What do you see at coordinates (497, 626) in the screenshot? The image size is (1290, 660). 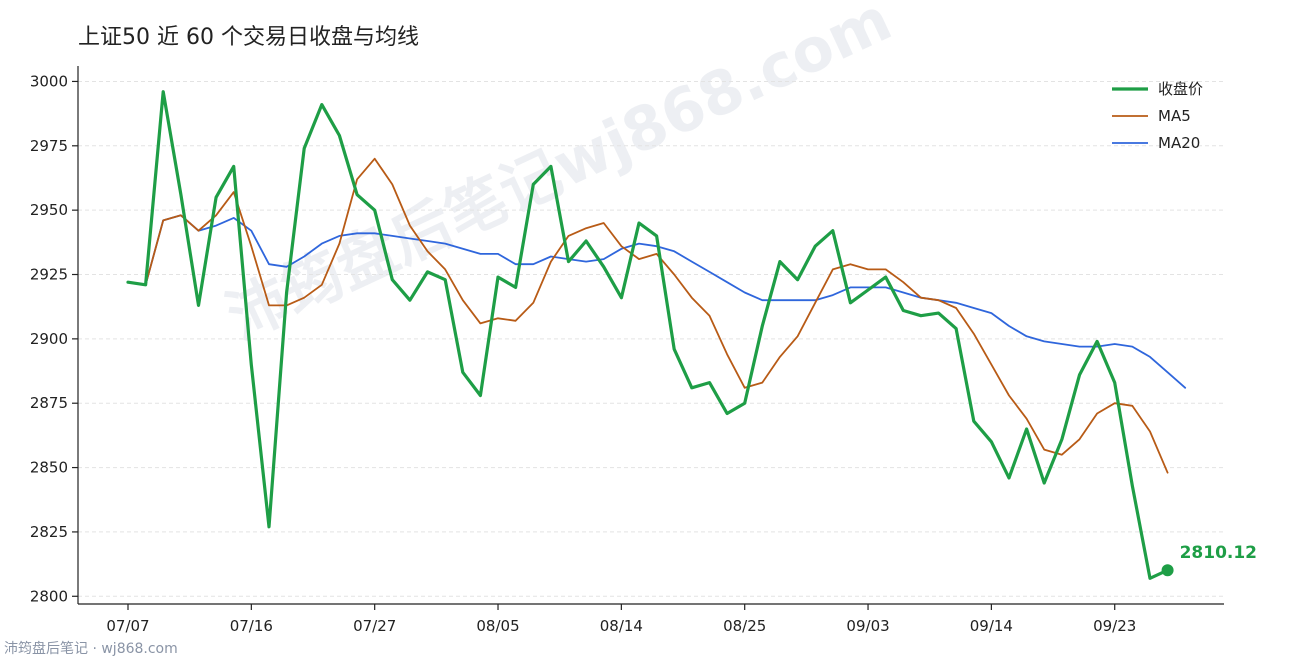 I see `x-tick-label: 08/05` at bounding box center [497, 626].